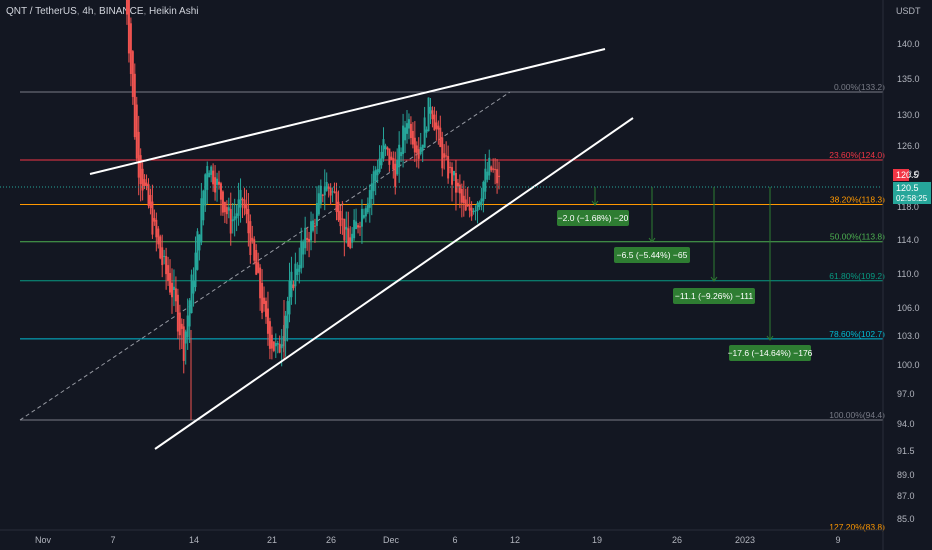 This screenshot has height=550, width=932. Describe the element at coordinates (593, 218) in the screenshot. I see `measure-label: −2.0 (−1.68%) −20` at that location.